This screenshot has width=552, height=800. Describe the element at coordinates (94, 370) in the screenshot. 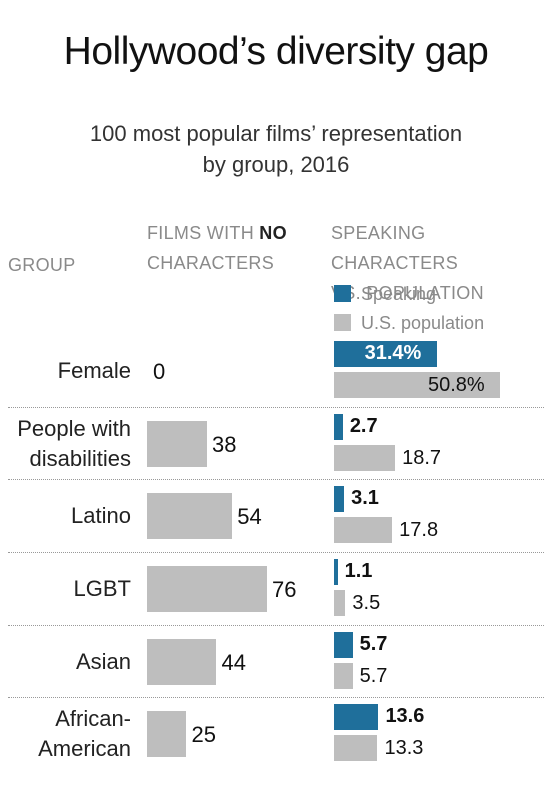

I see `row-label-line: Female` at that location.